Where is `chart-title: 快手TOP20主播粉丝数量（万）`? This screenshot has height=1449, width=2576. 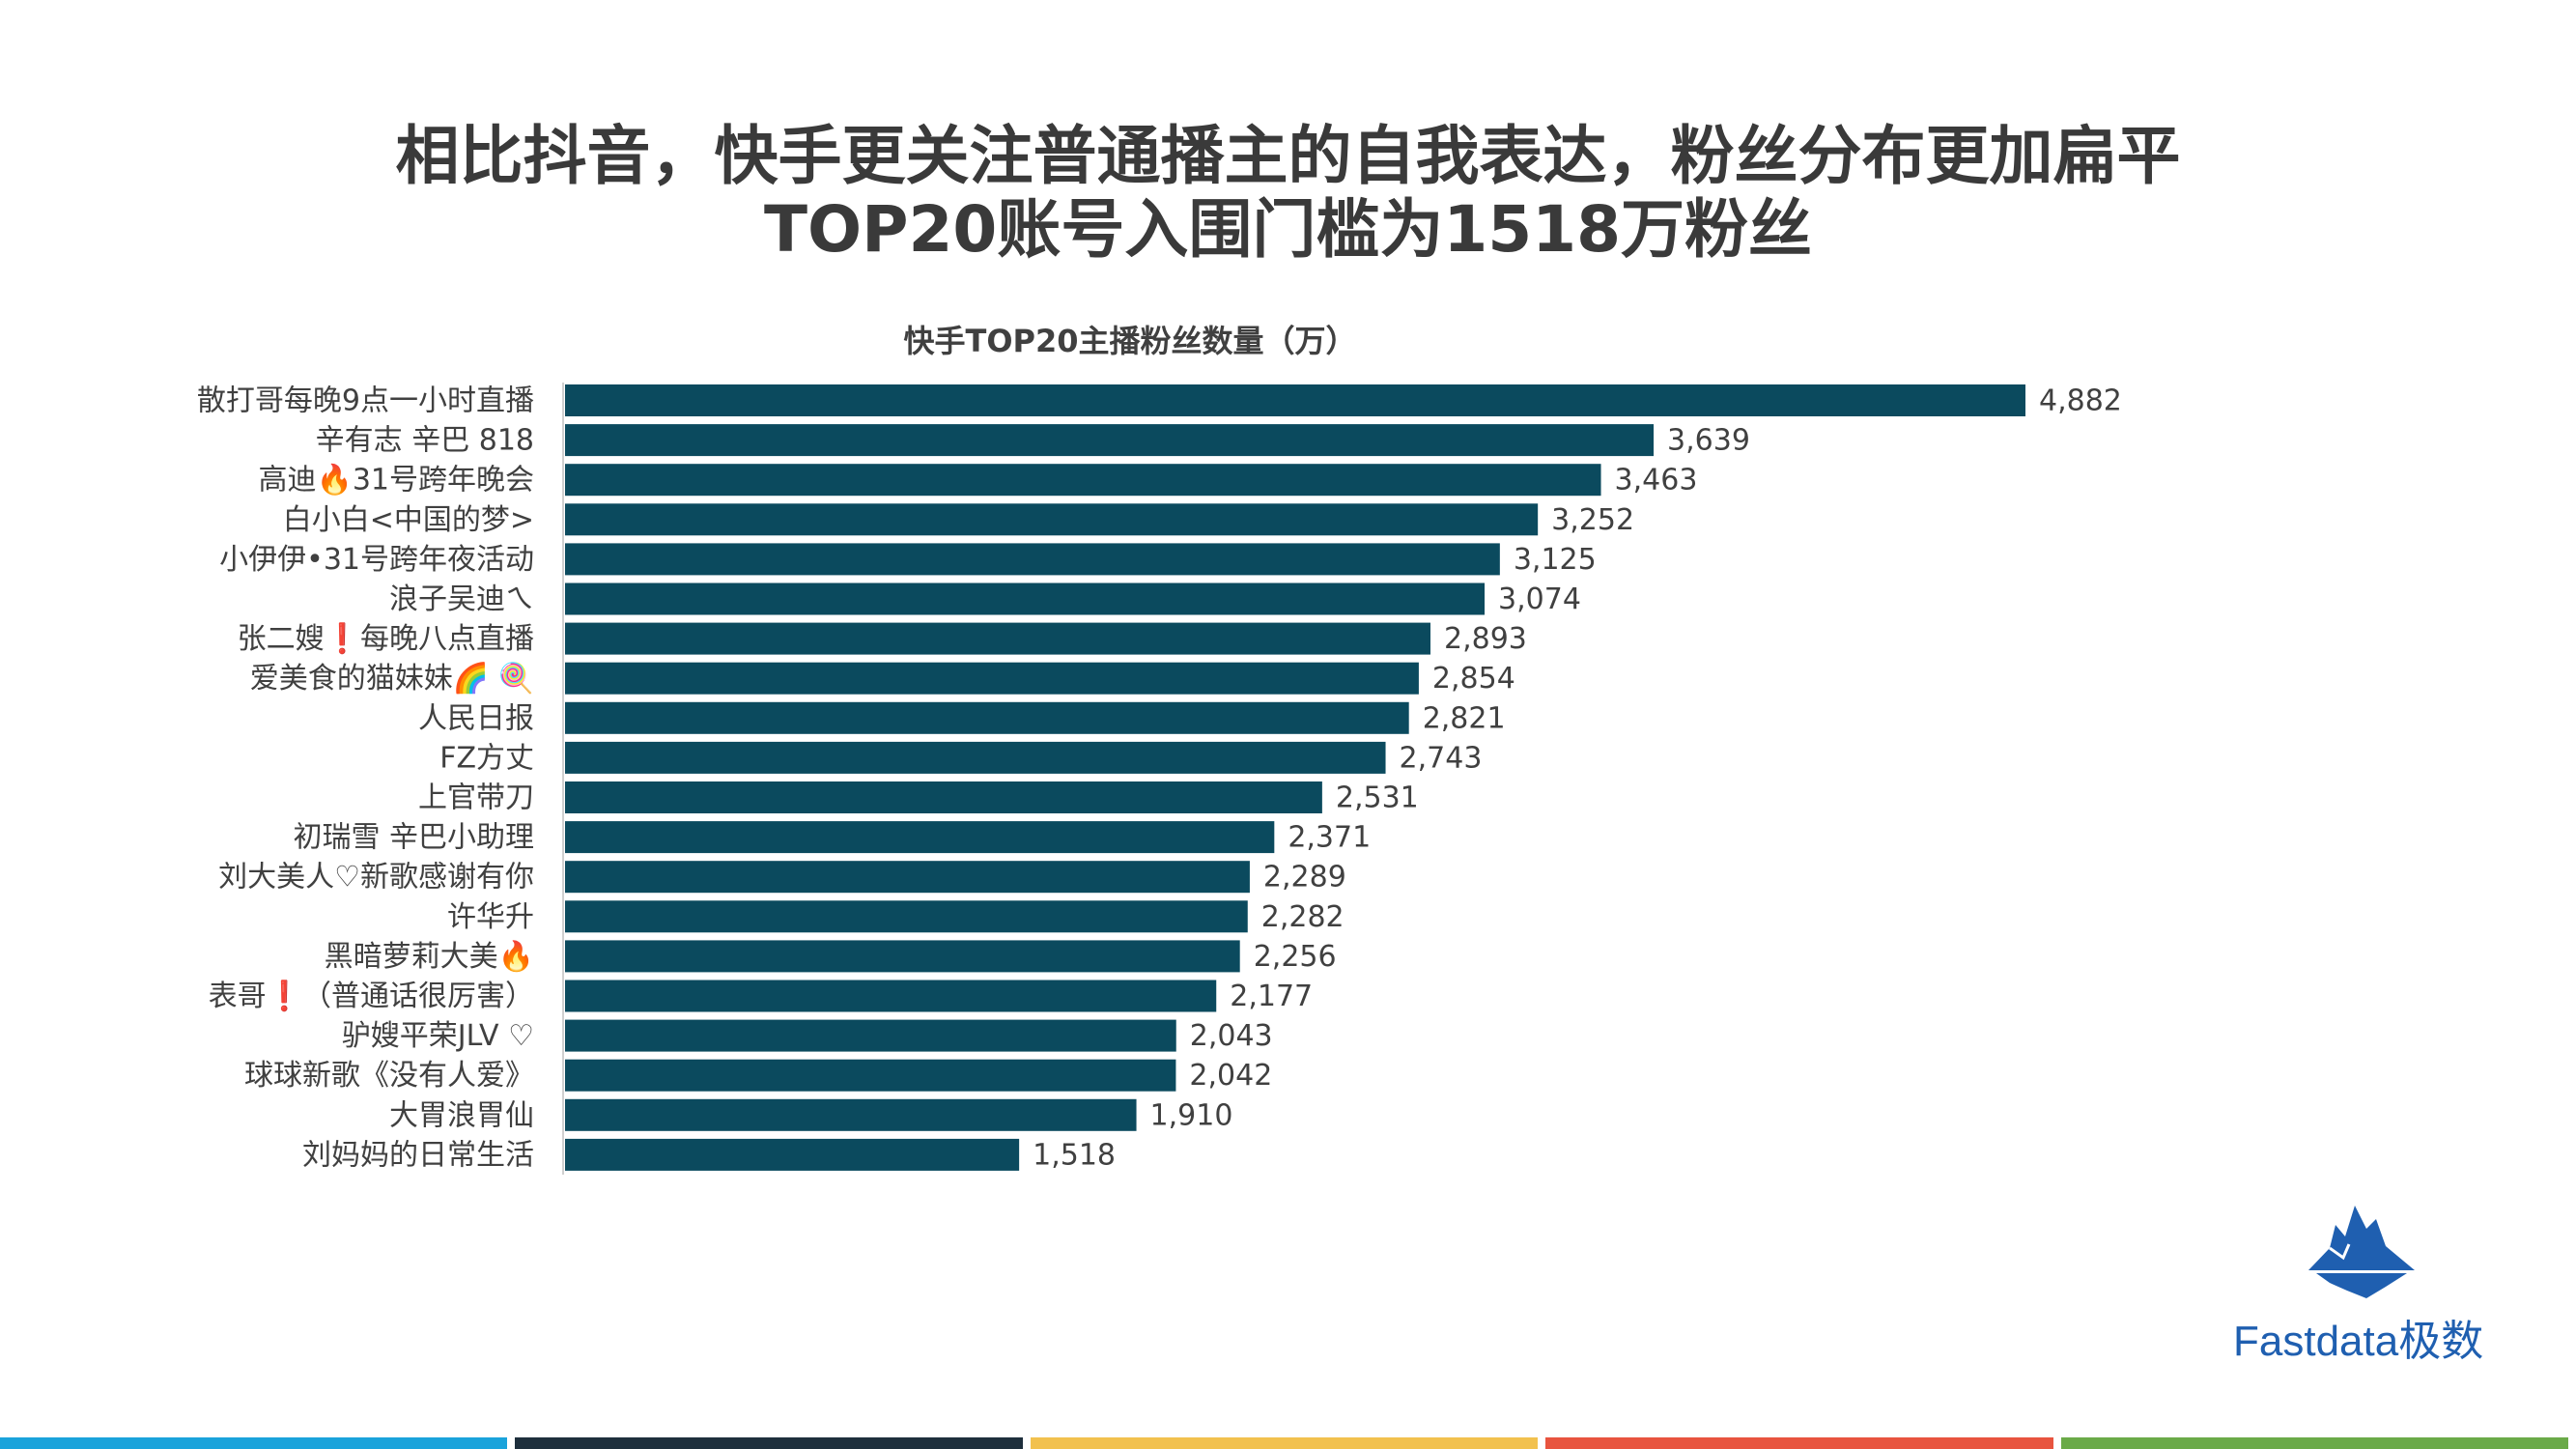 chart-title: 快手TOP20主播粉丝数量（万） is located at coordinates (1129, 341).